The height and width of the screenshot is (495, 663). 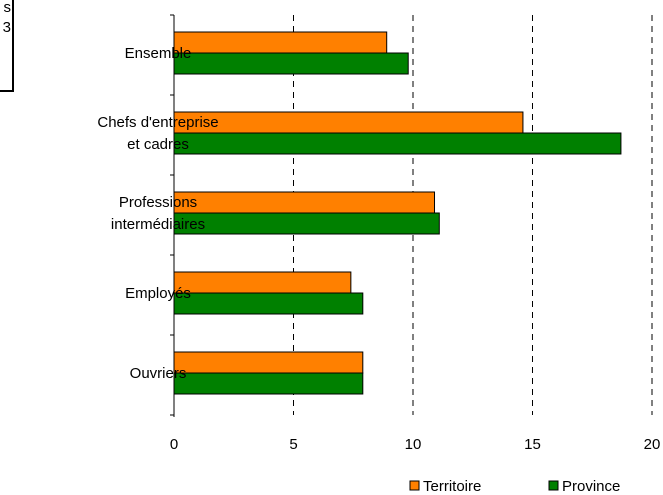 What do you see at coordinates (158, 144) in the screenshot?
I see `category-label: et cadres` at bounding box center [158, 144].